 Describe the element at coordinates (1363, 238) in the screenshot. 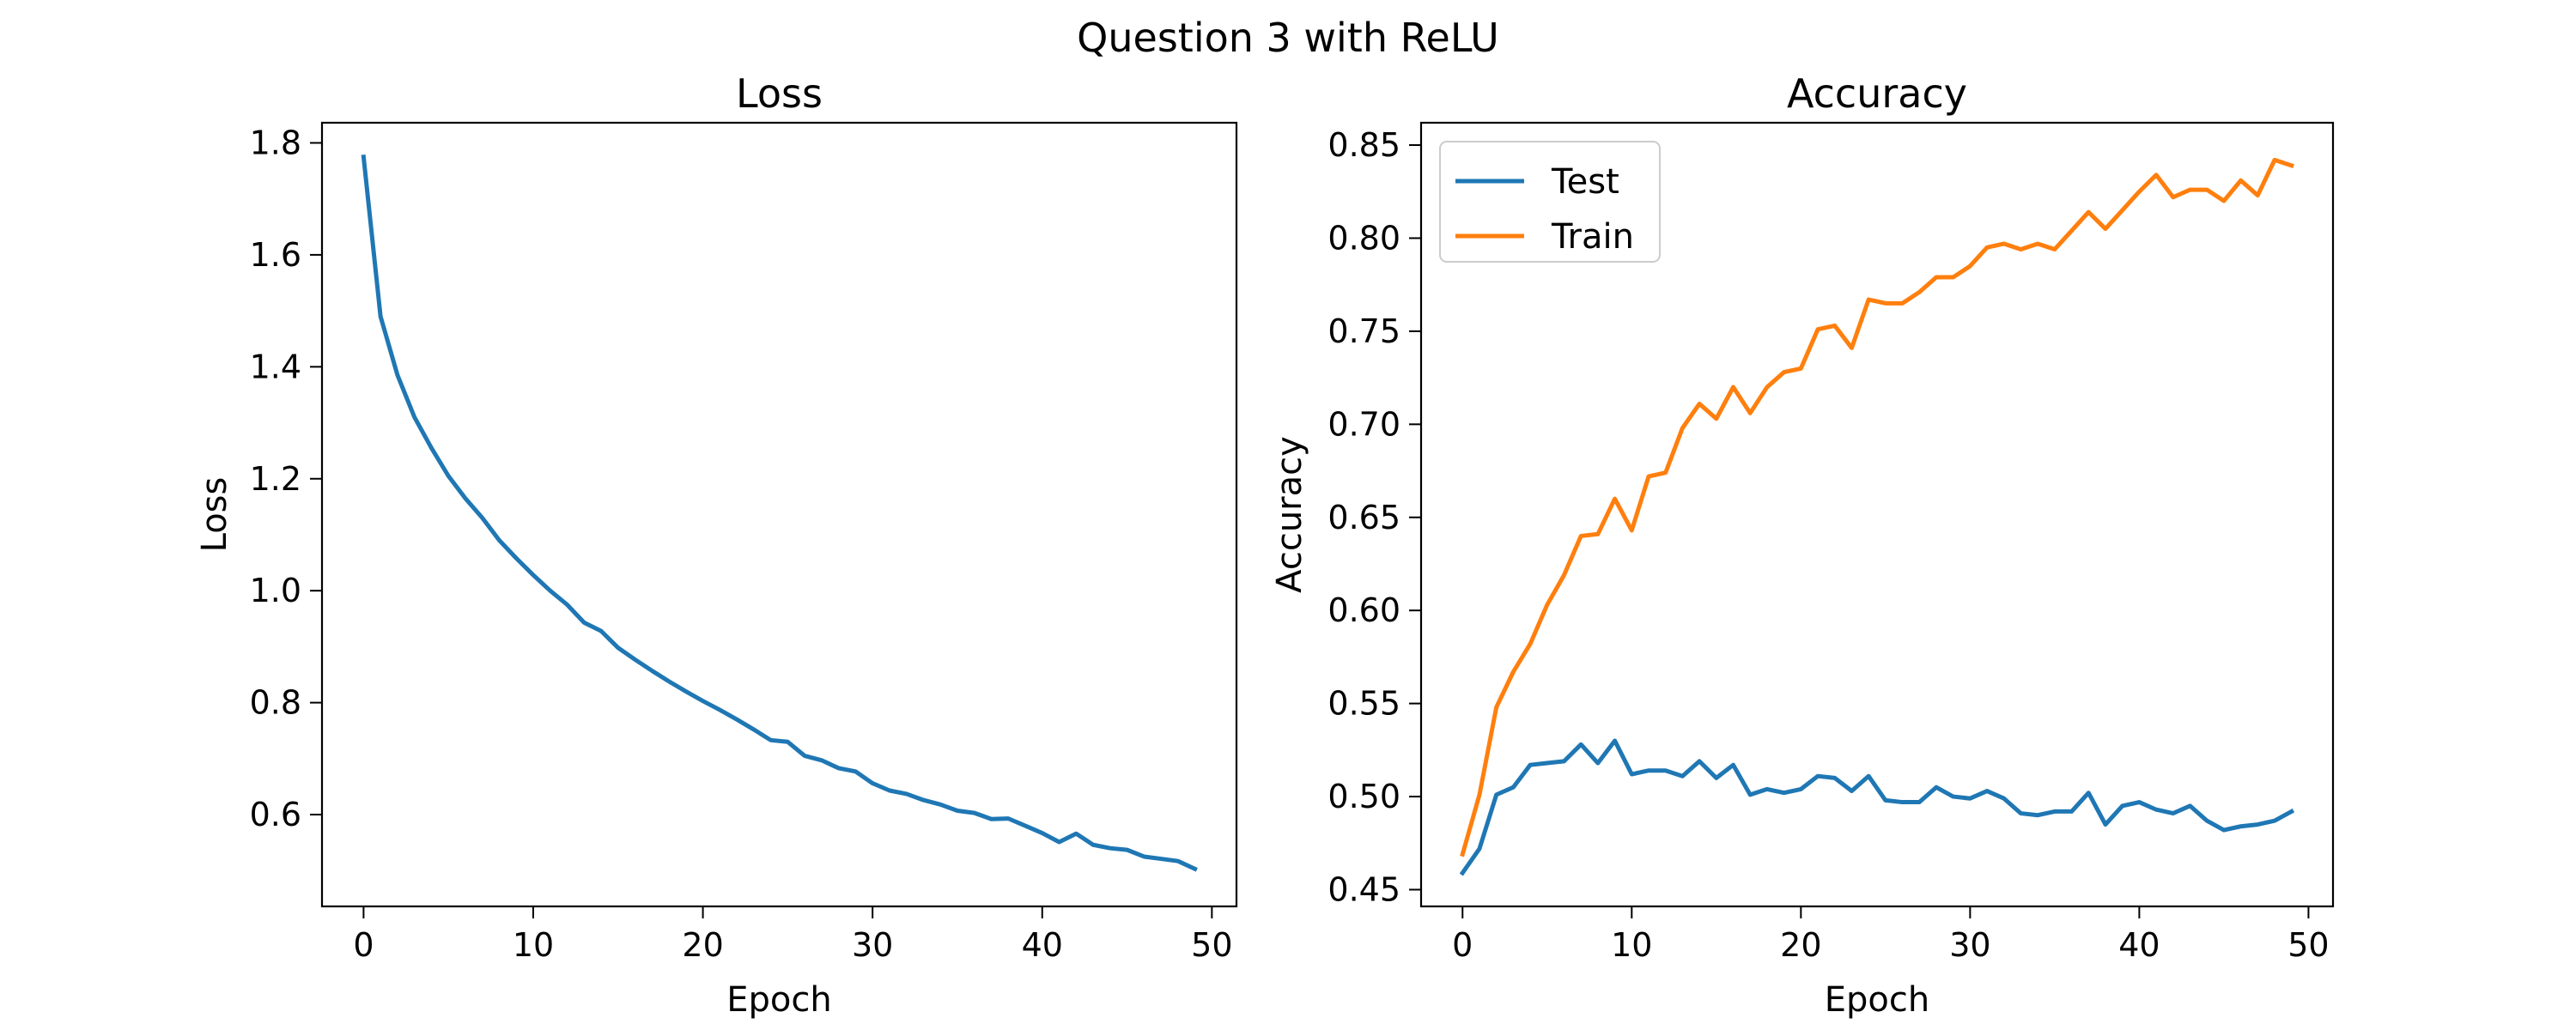

I see `accuracy-ytick-label: 0.80` at that location.